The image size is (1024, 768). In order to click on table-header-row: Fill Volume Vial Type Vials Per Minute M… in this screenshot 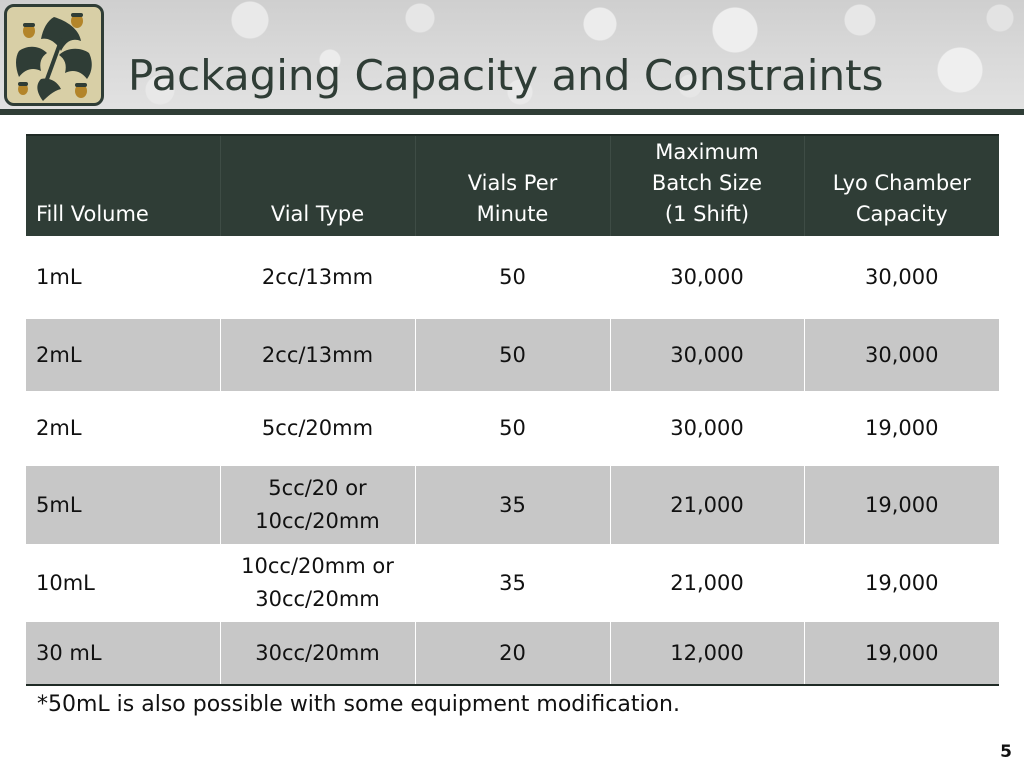, I will do `click(512, 185)`.